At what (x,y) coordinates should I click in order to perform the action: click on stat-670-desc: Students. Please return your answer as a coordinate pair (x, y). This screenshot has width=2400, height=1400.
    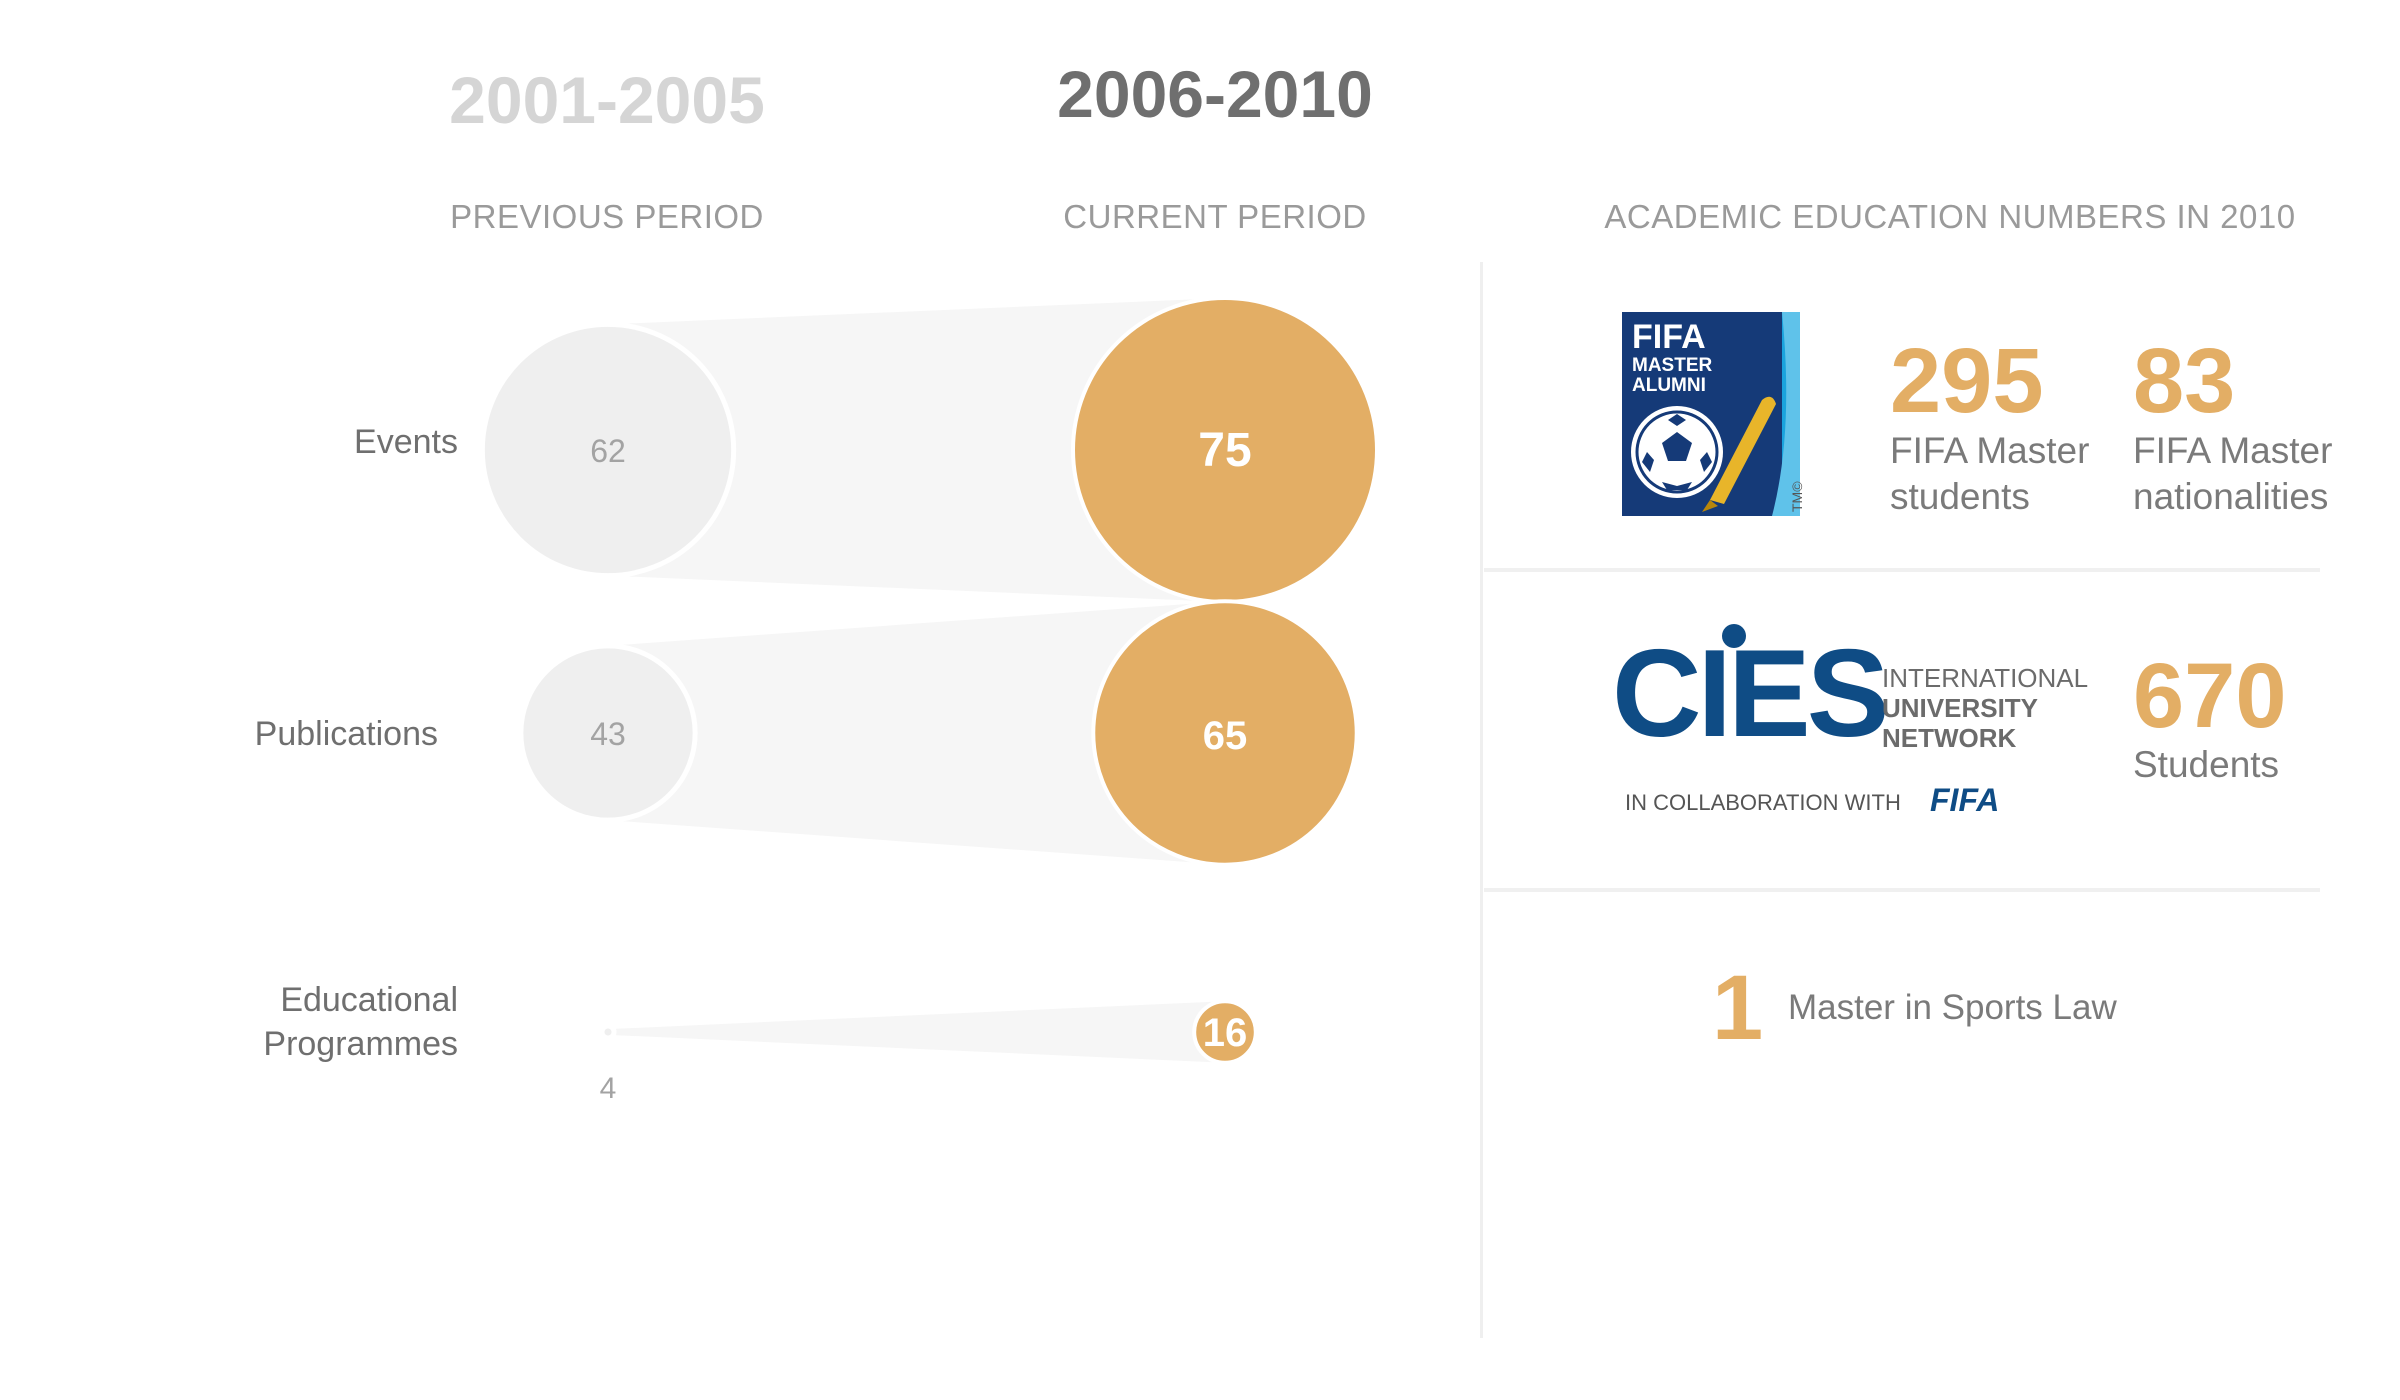
    Looking at the image, I should click on (2206, 764).